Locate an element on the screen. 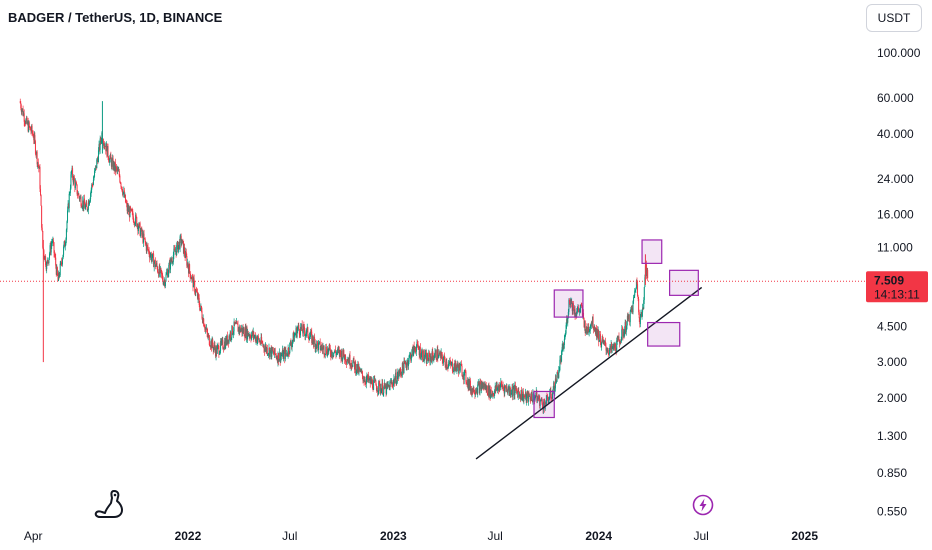  price-tick-label: 1.300 is located at coordinates (892, 436).